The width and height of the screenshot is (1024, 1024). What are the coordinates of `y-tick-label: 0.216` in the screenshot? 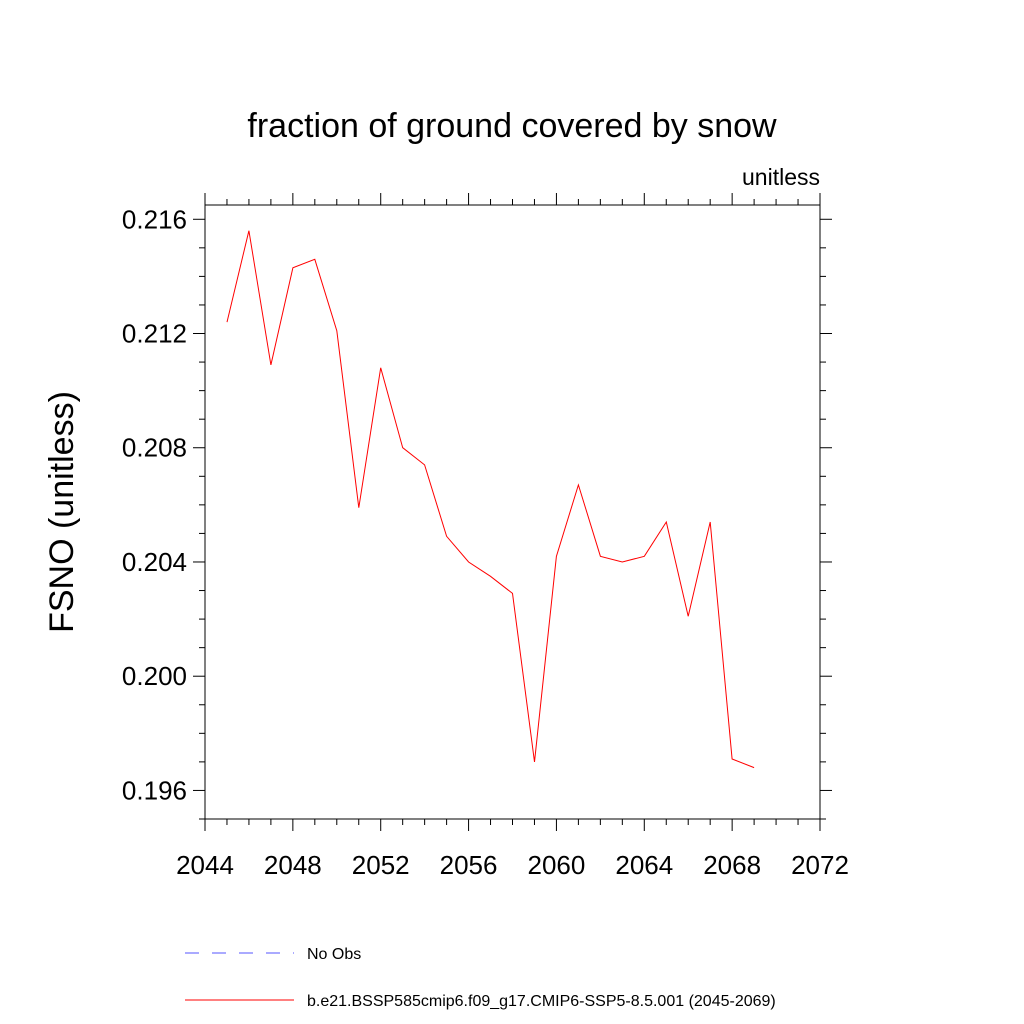 It's located at (154, 219).